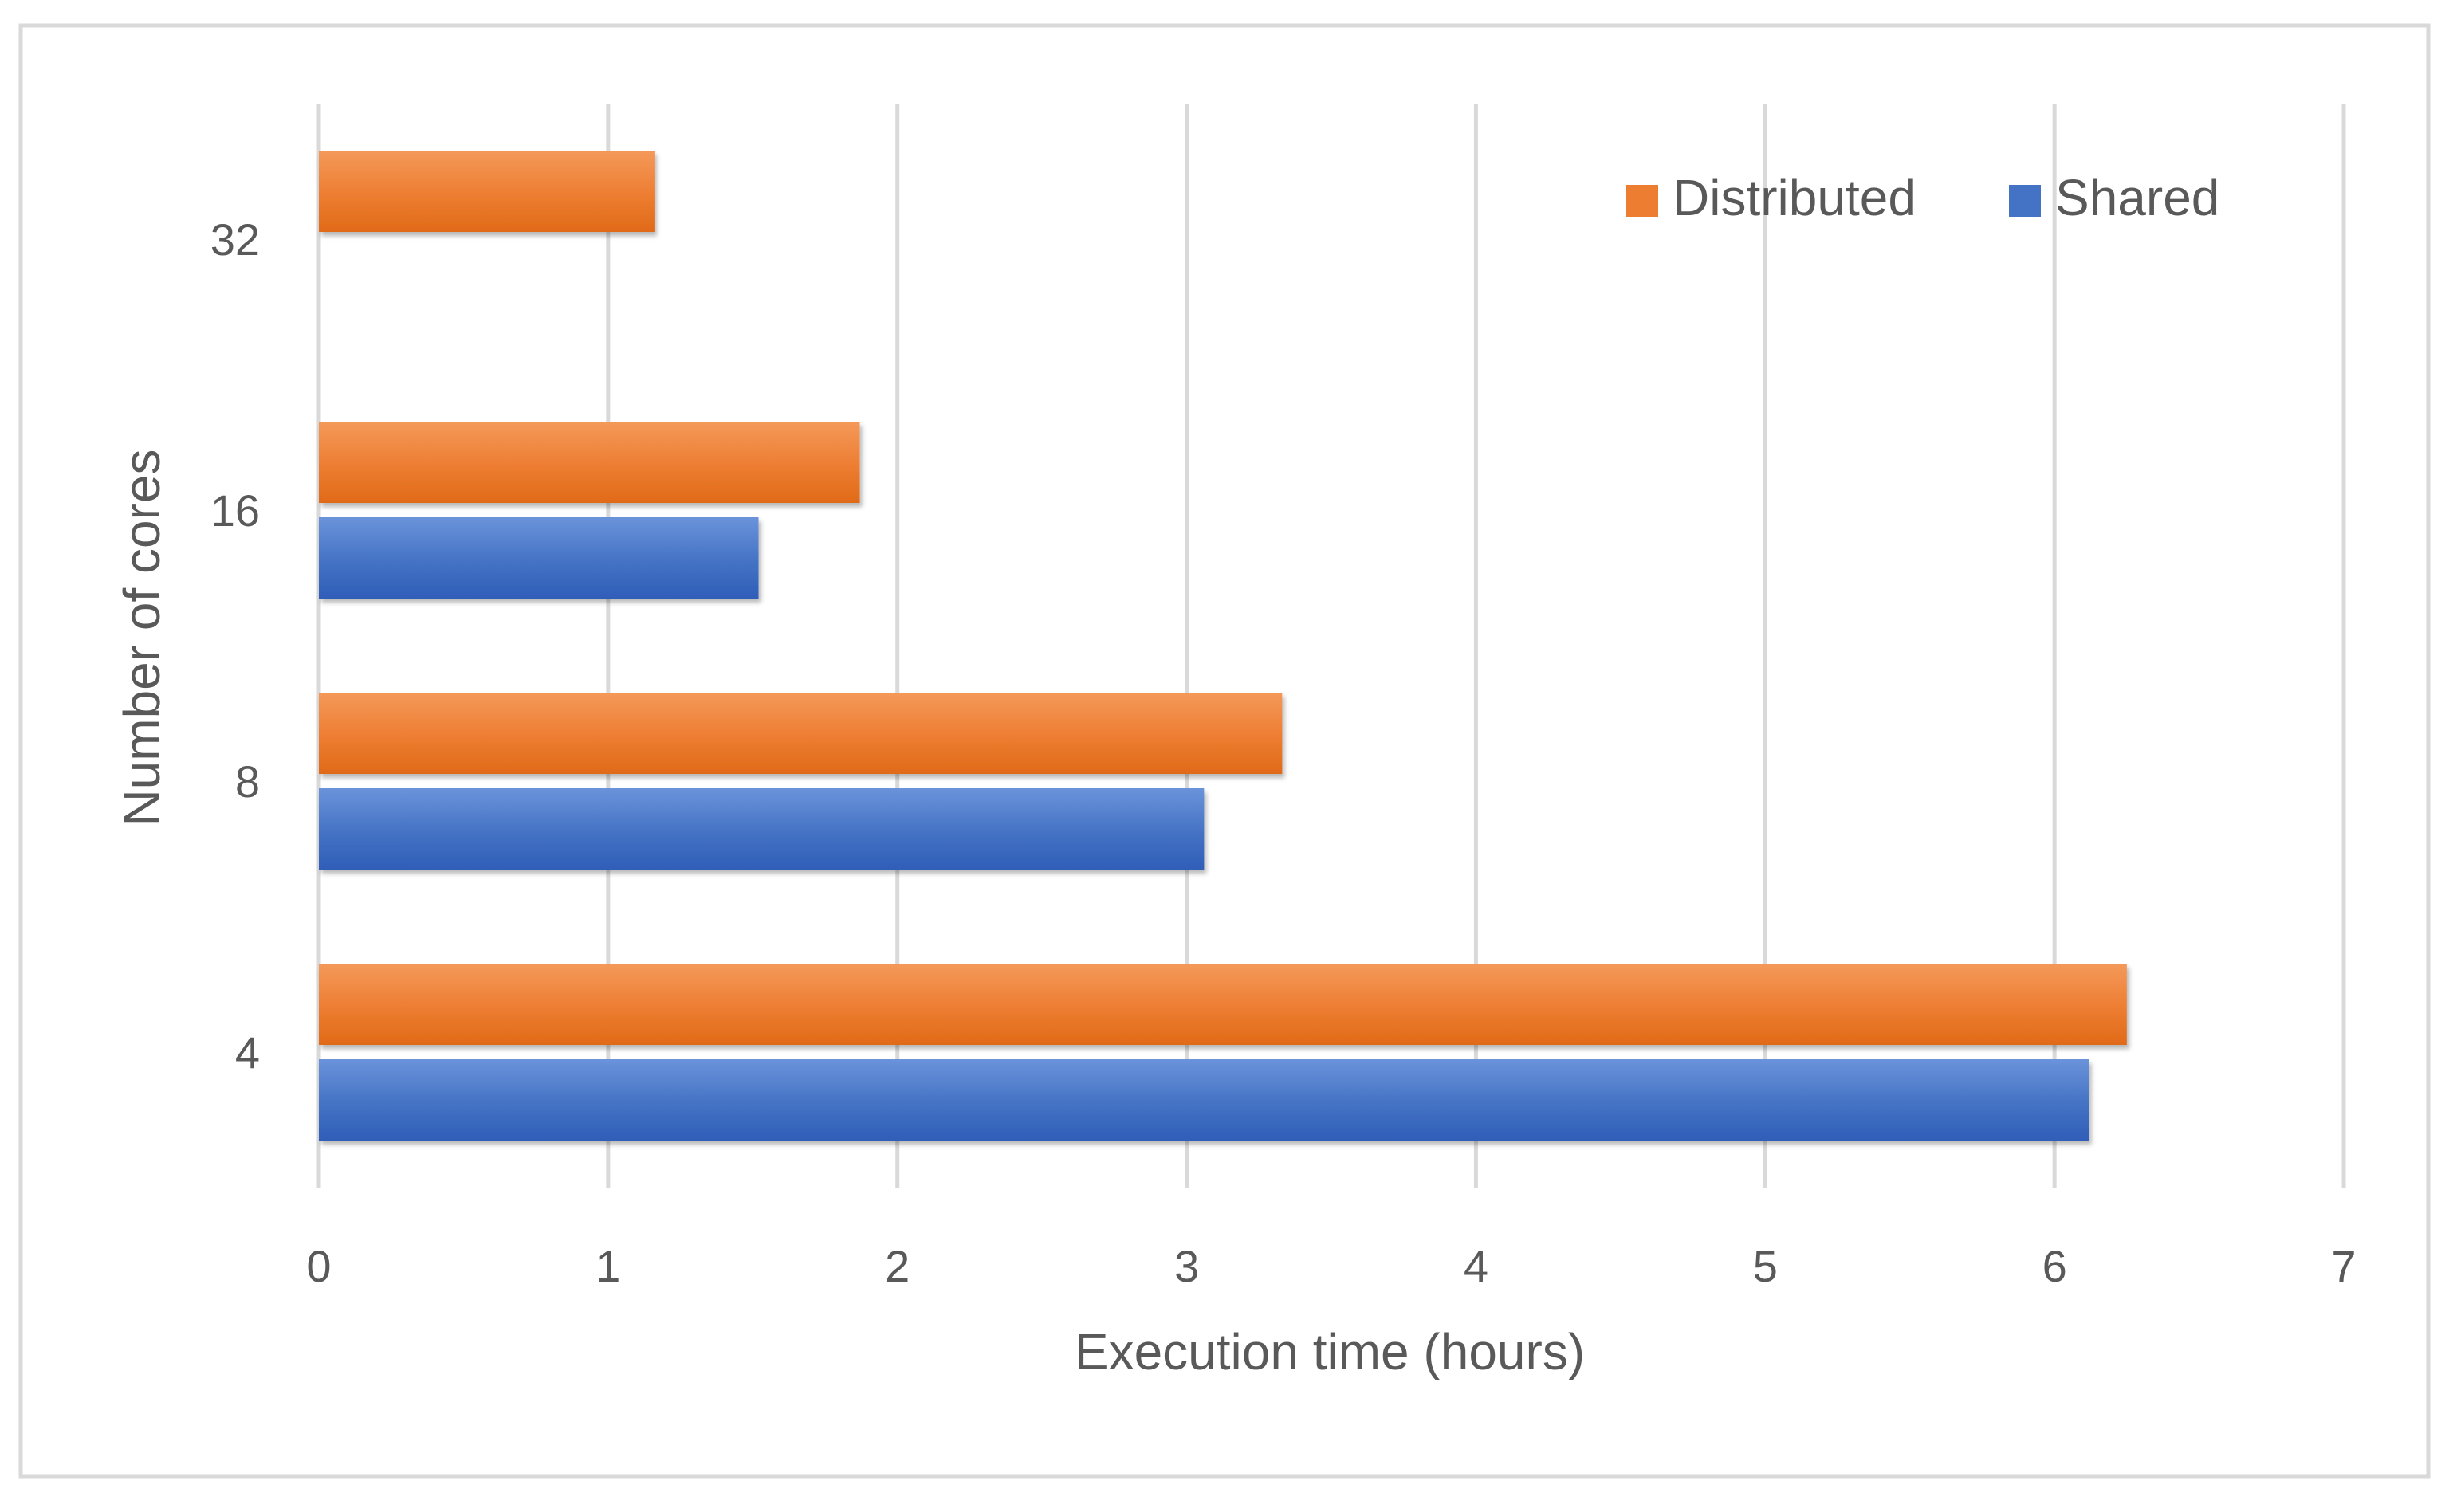  Describe the element at coordinates (235, 646) in the screenshot. I see `y-axis-ticks: 4 8 16 32` at that location.